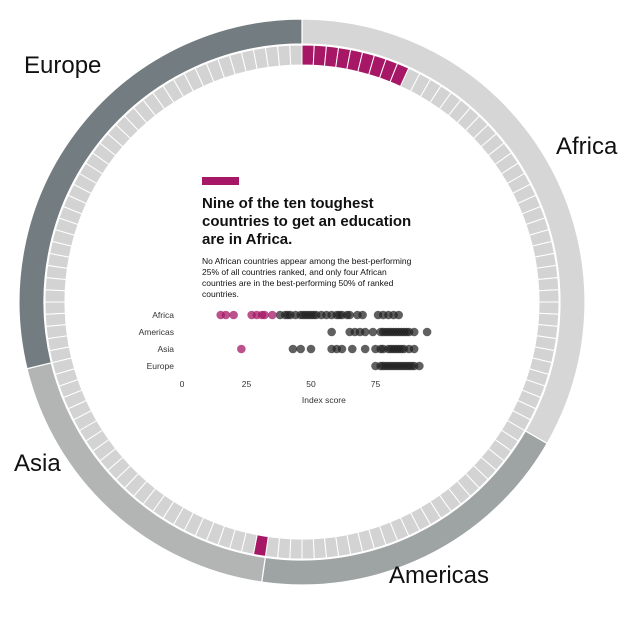 The width and height of the screenshot is (625, 625). What do you see at coordinates (324, 400) in the screenshot?
I see `x-axis-label: Index score` at bounding box center [324, 400].